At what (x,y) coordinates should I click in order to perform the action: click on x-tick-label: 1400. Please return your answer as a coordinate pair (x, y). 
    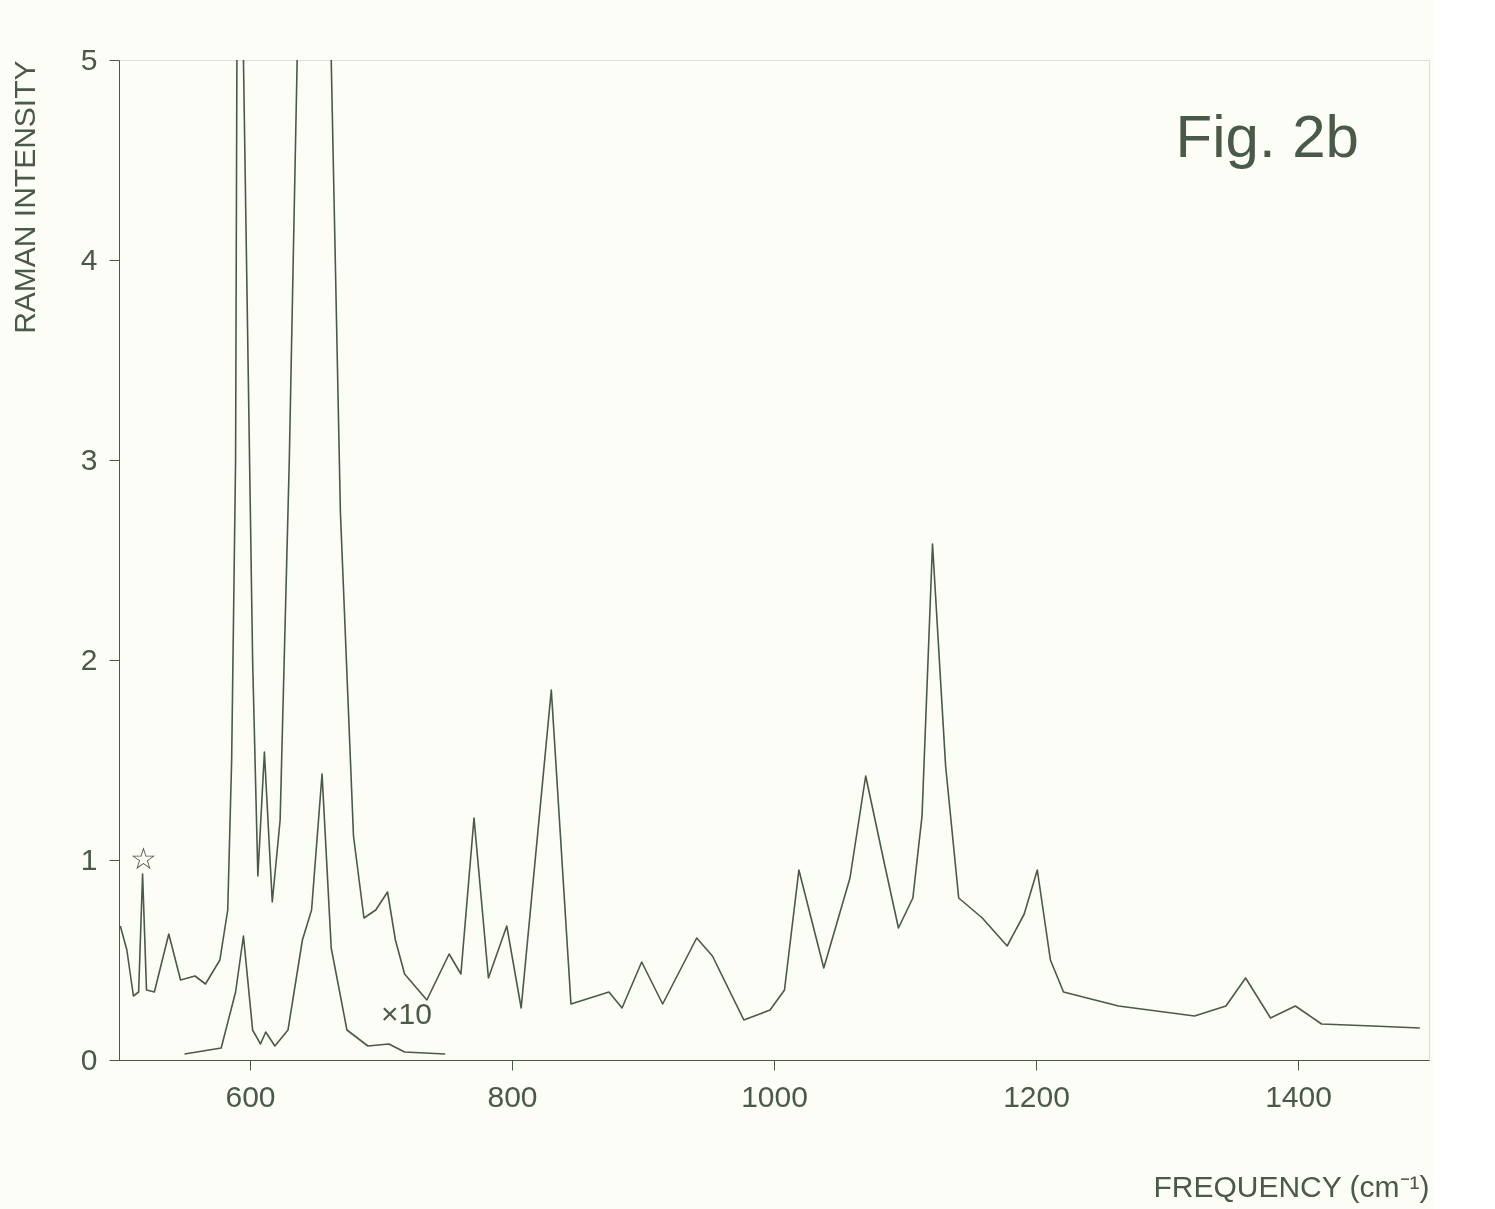
    Looking at the image, I should click on (1298, 1096).